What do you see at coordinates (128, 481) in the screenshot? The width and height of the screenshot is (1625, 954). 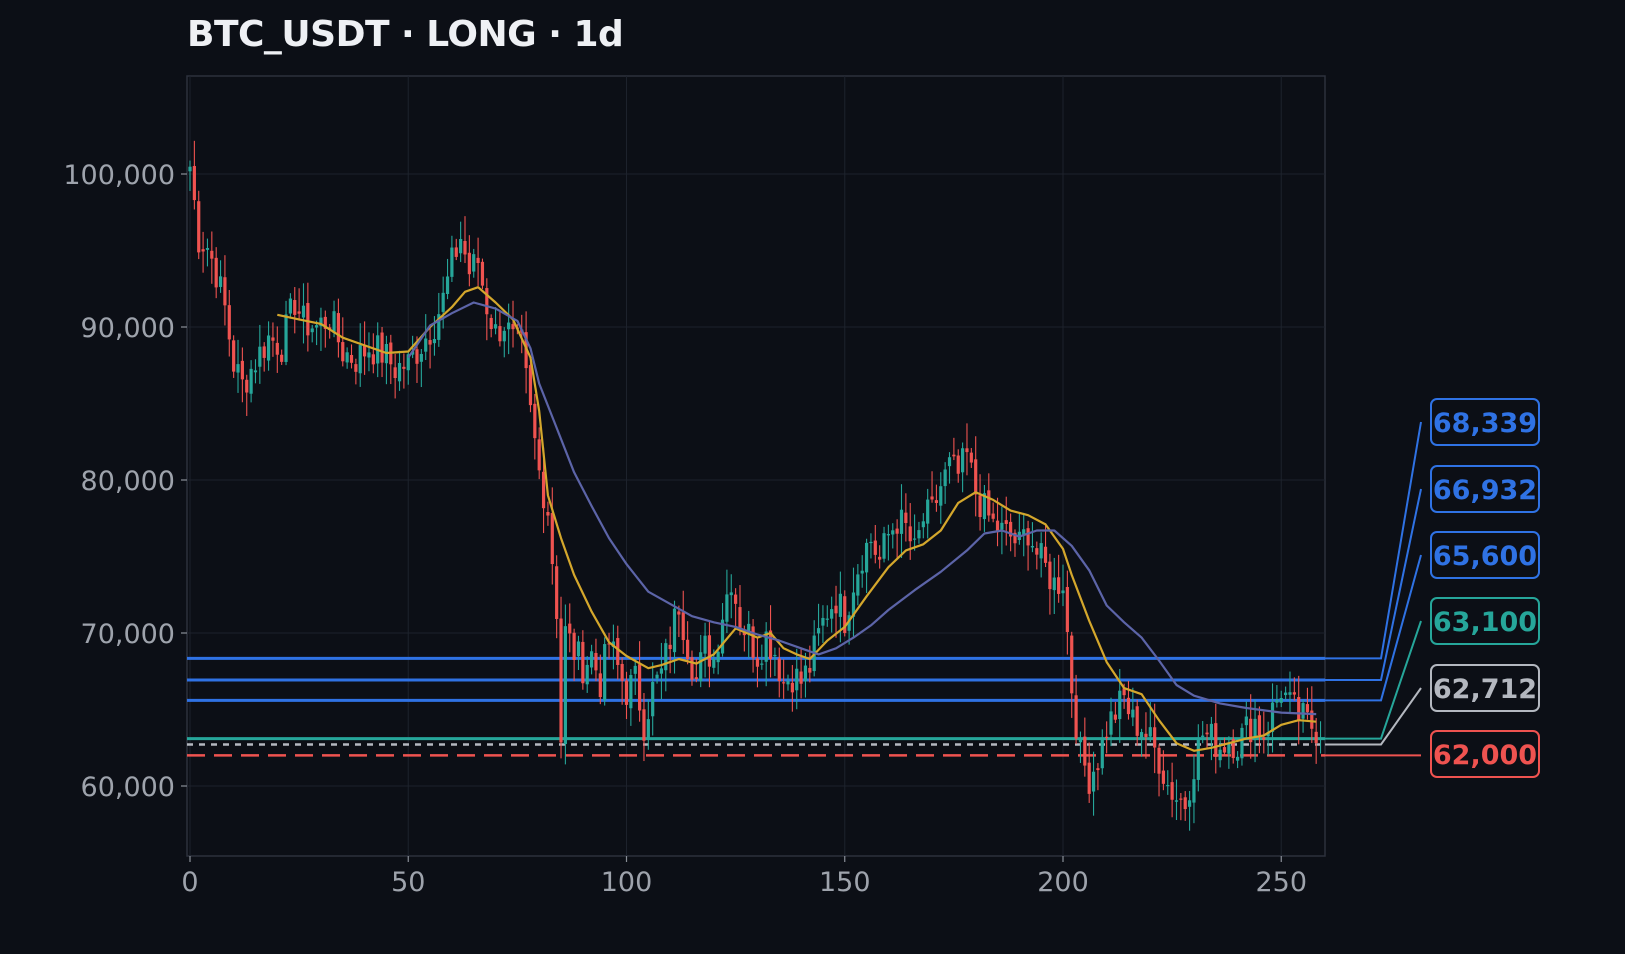 I see `y-tick-label: 80,000` at bounding box center [128, 481].